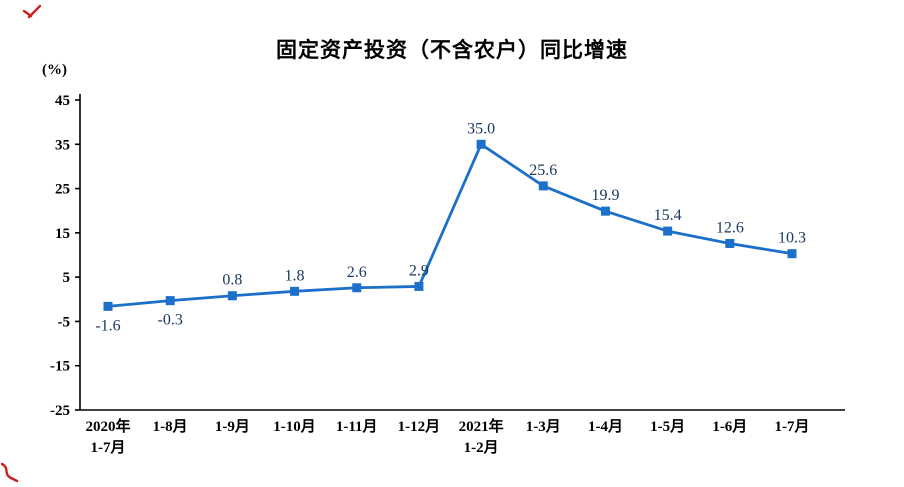 The image size is (904, 487). What do you see at coordinates (232, 280) in the screenshot?
I see `svg-text: 0.8` at bounding box center [232, 280].